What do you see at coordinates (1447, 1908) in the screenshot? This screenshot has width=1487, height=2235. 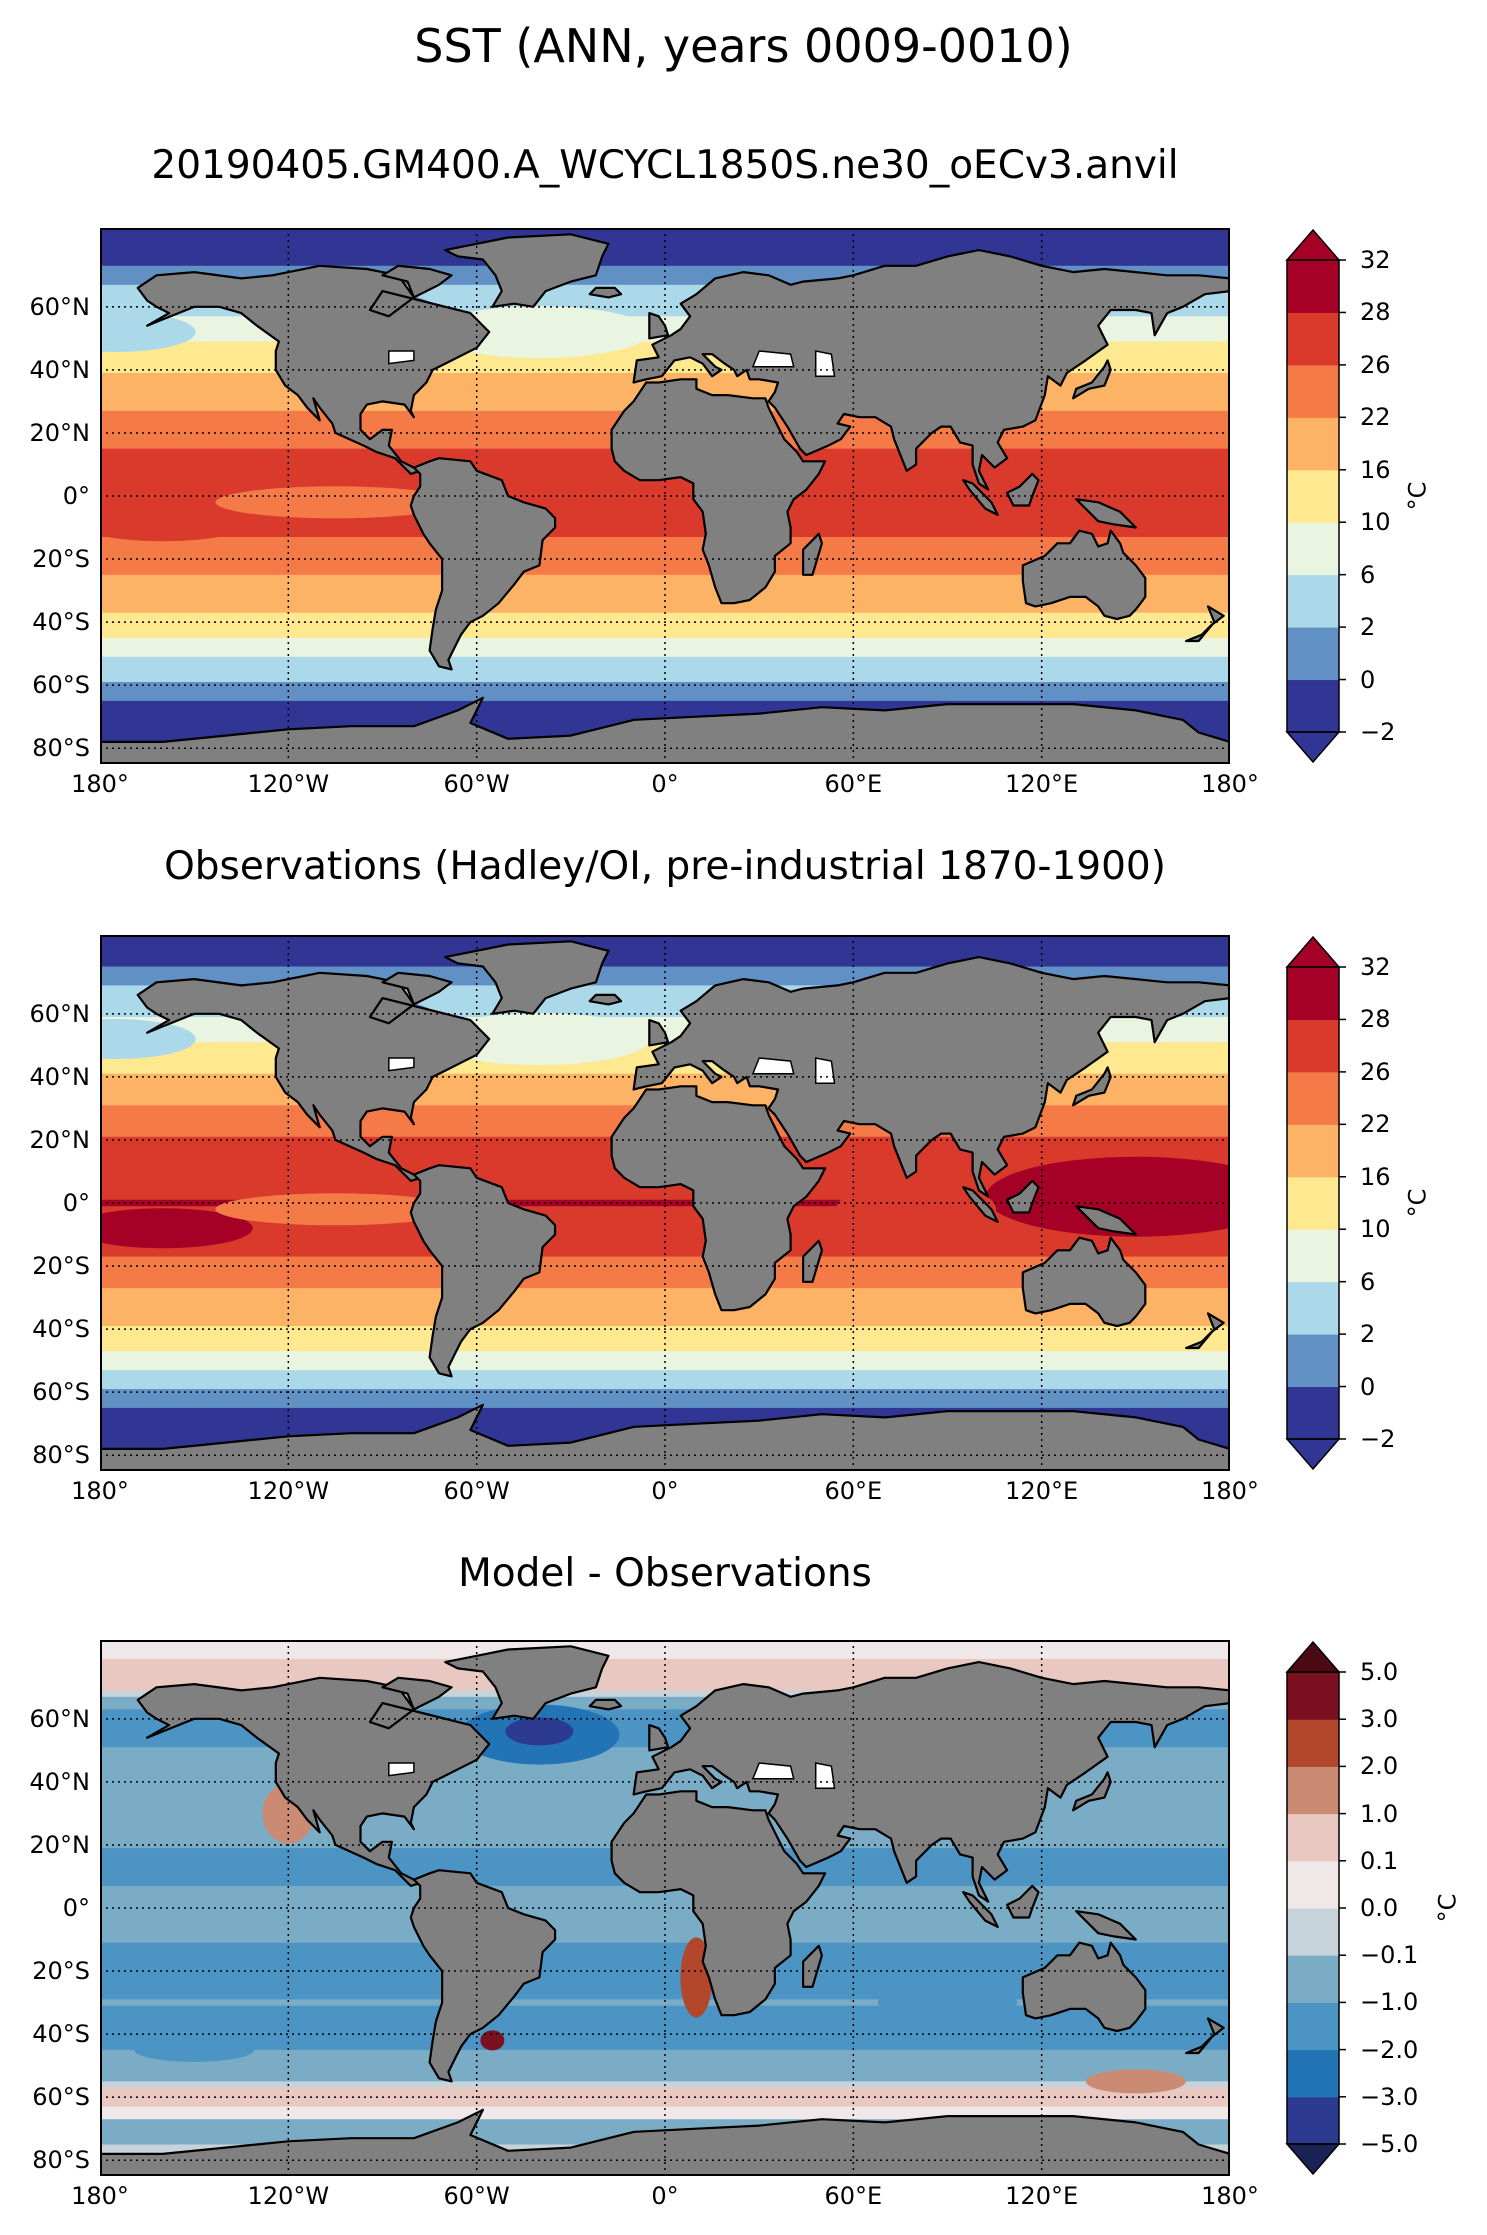 I see `colorbar-unit: °C` at bounding box center [1447, 1908].